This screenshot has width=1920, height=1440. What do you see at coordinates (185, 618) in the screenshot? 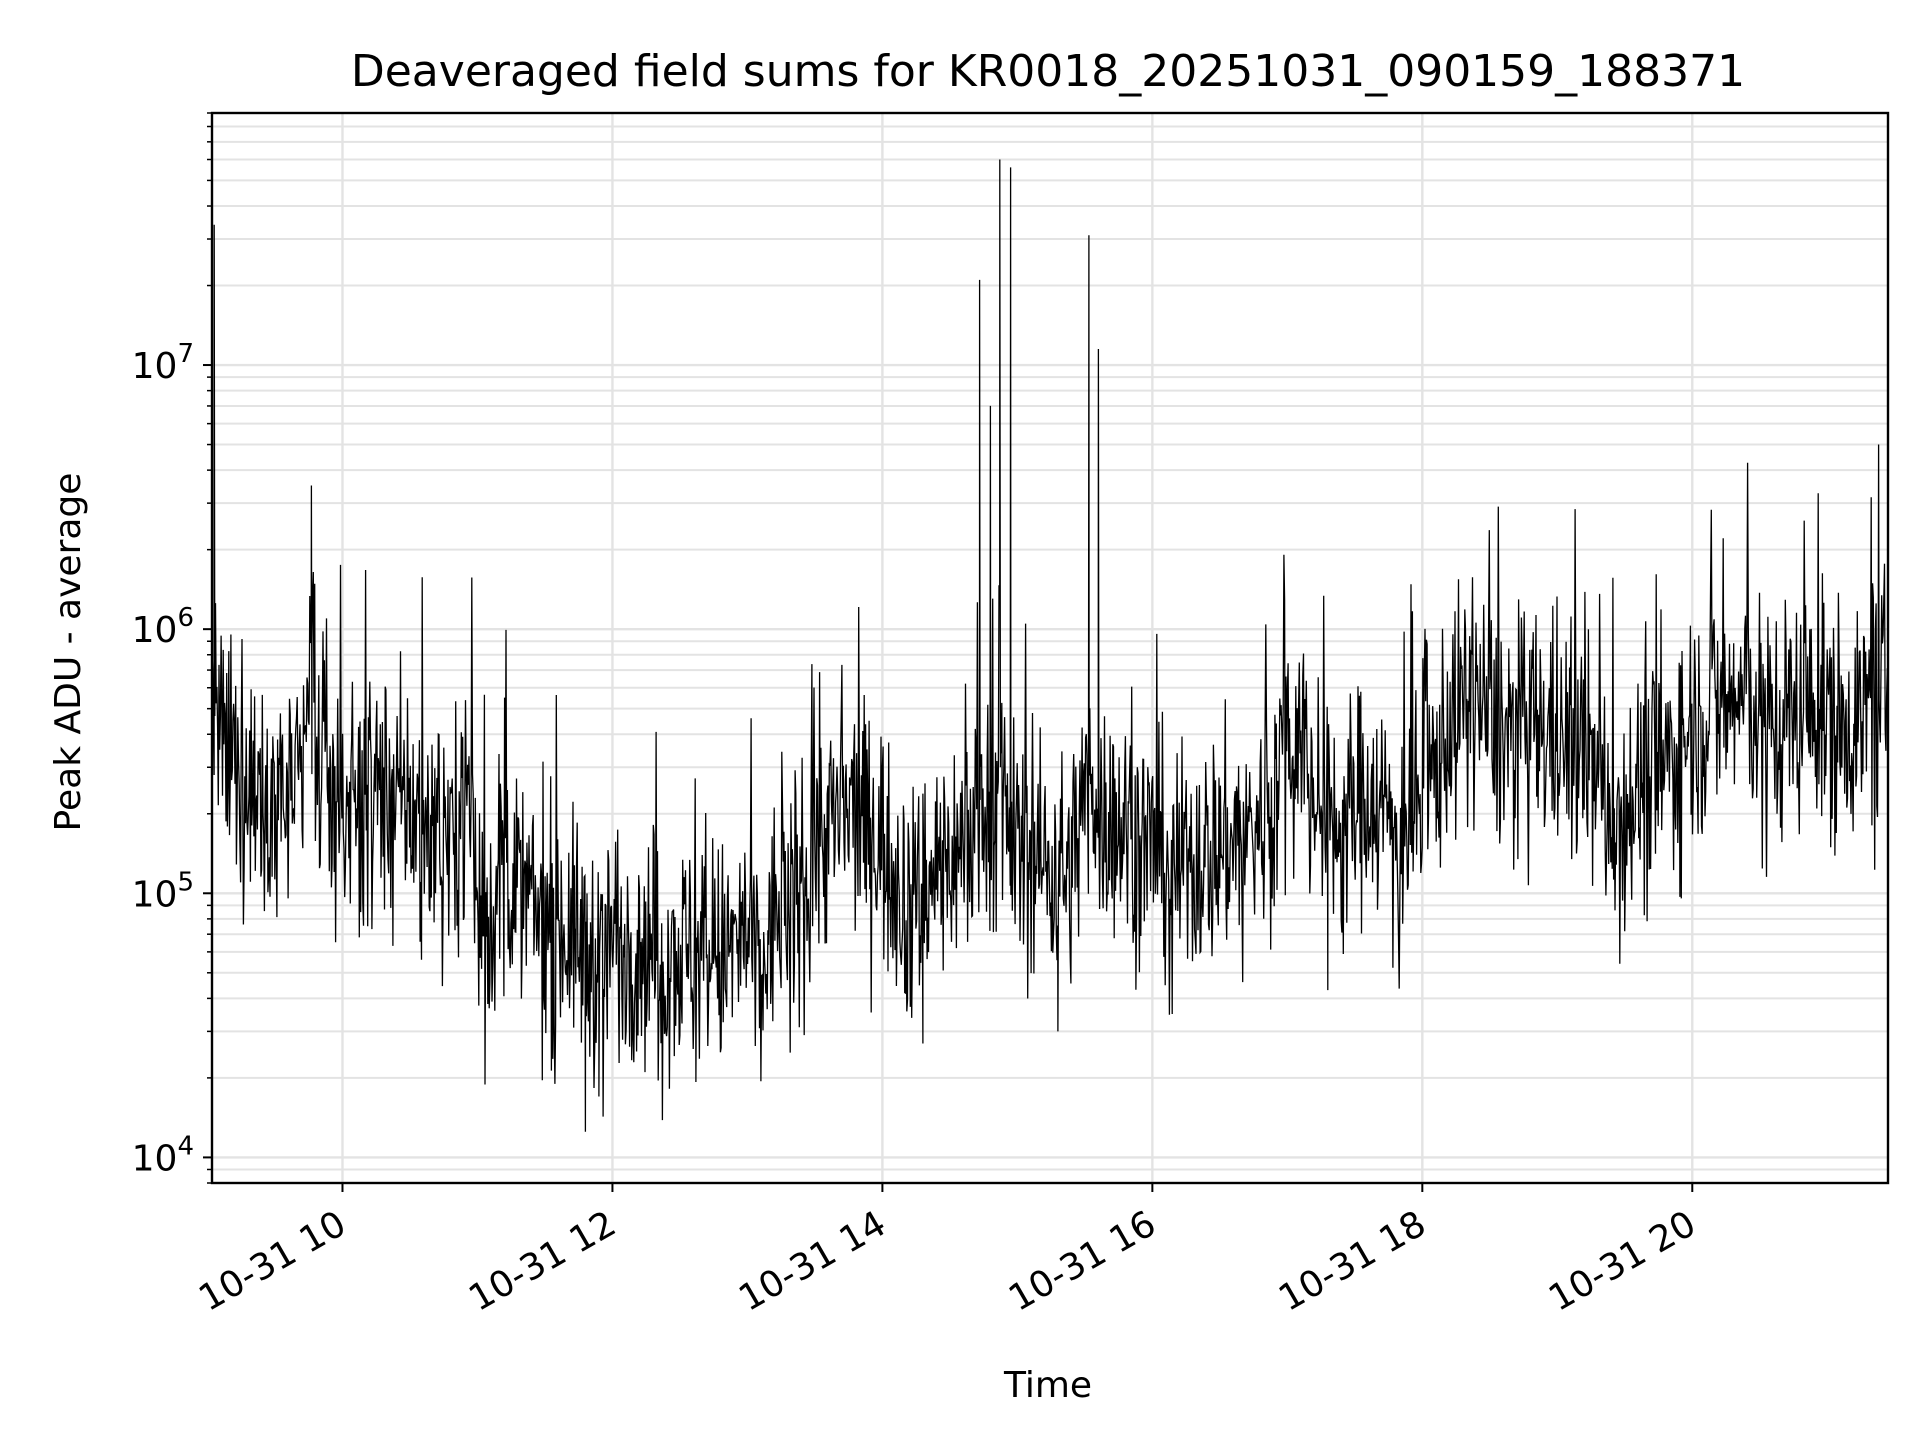
I see `y-tick-exponent: 6` at bounding box center [185, 618].